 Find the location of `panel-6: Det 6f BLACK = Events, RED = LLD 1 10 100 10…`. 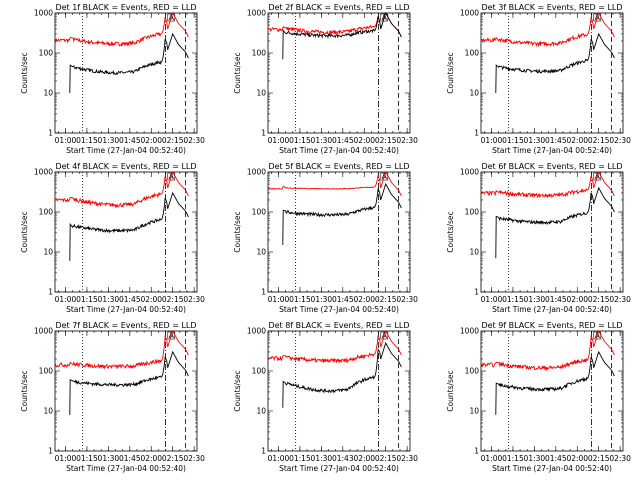

panel-6: Det 6f BLACK = Events, RED = LLD 1 10 100 10… is located at coordinates (538, 238).